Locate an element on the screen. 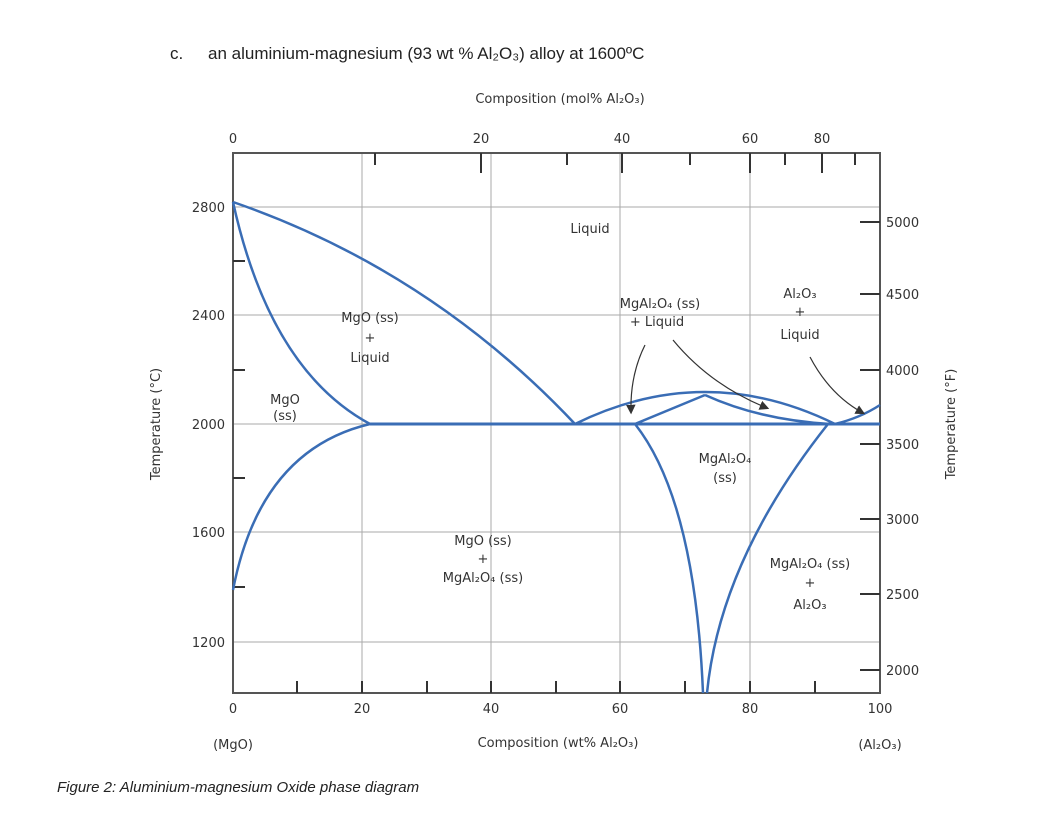 This screenshot has height=833, width=1050. left-tick-label: 2000 is located at coordinates (208, 425).